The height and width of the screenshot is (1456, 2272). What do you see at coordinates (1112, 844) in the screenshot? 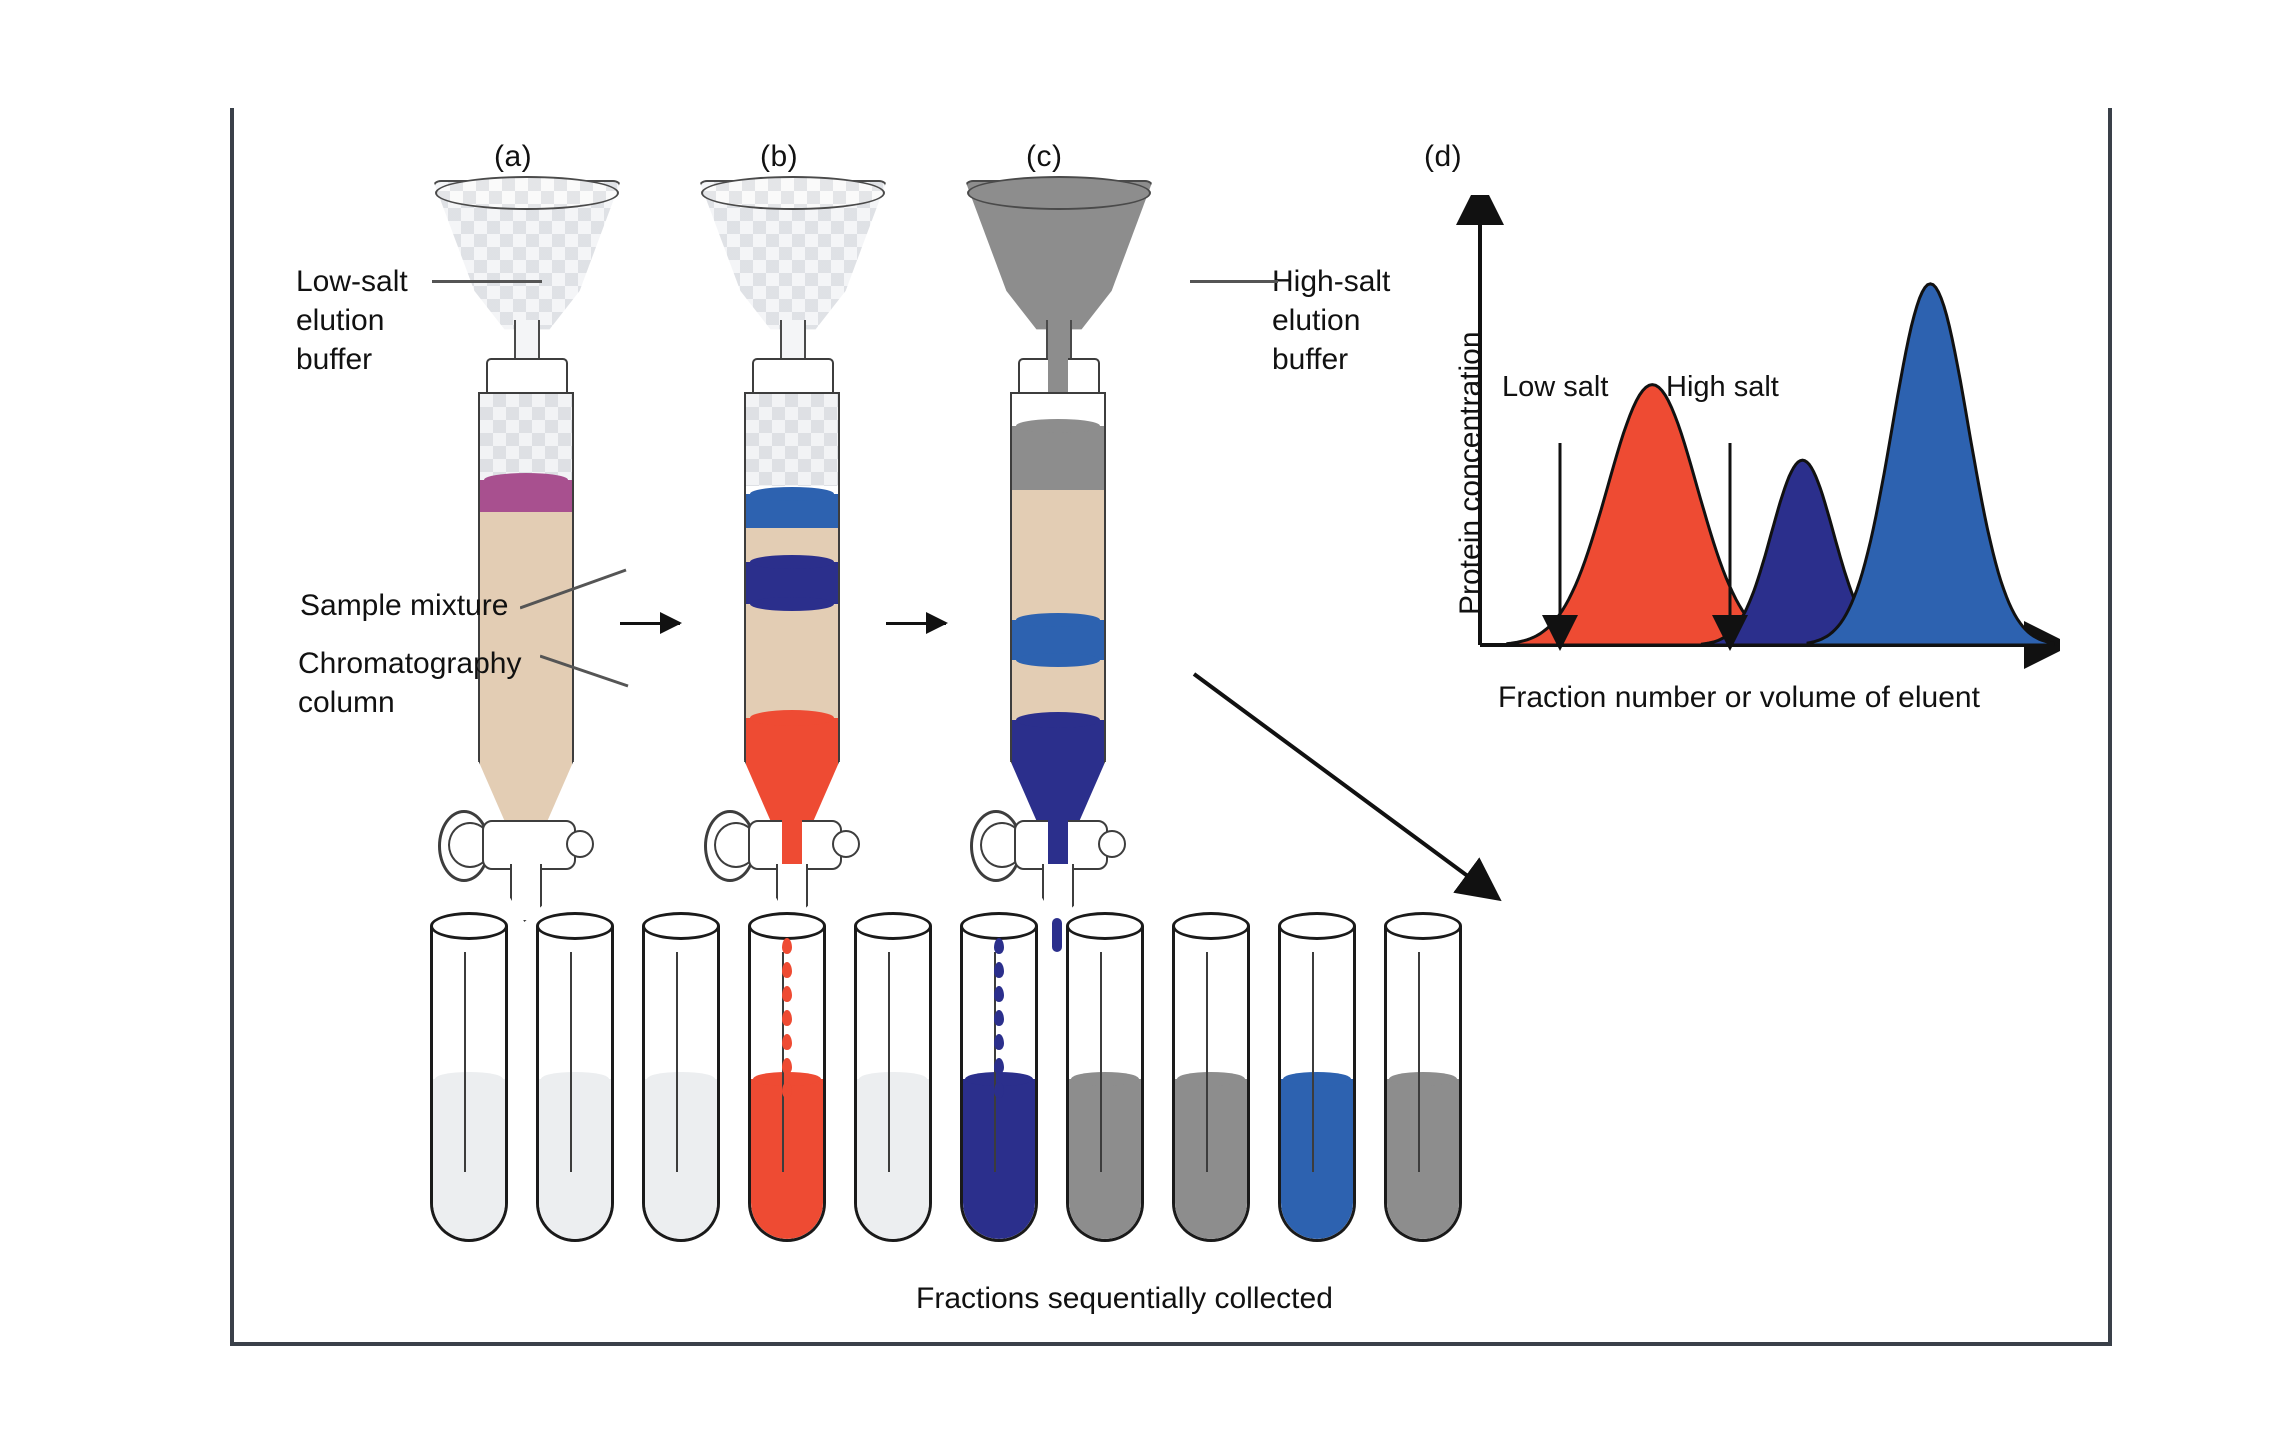
I see `stopcock-wing-right-c` at bounding box center [1112, 844].